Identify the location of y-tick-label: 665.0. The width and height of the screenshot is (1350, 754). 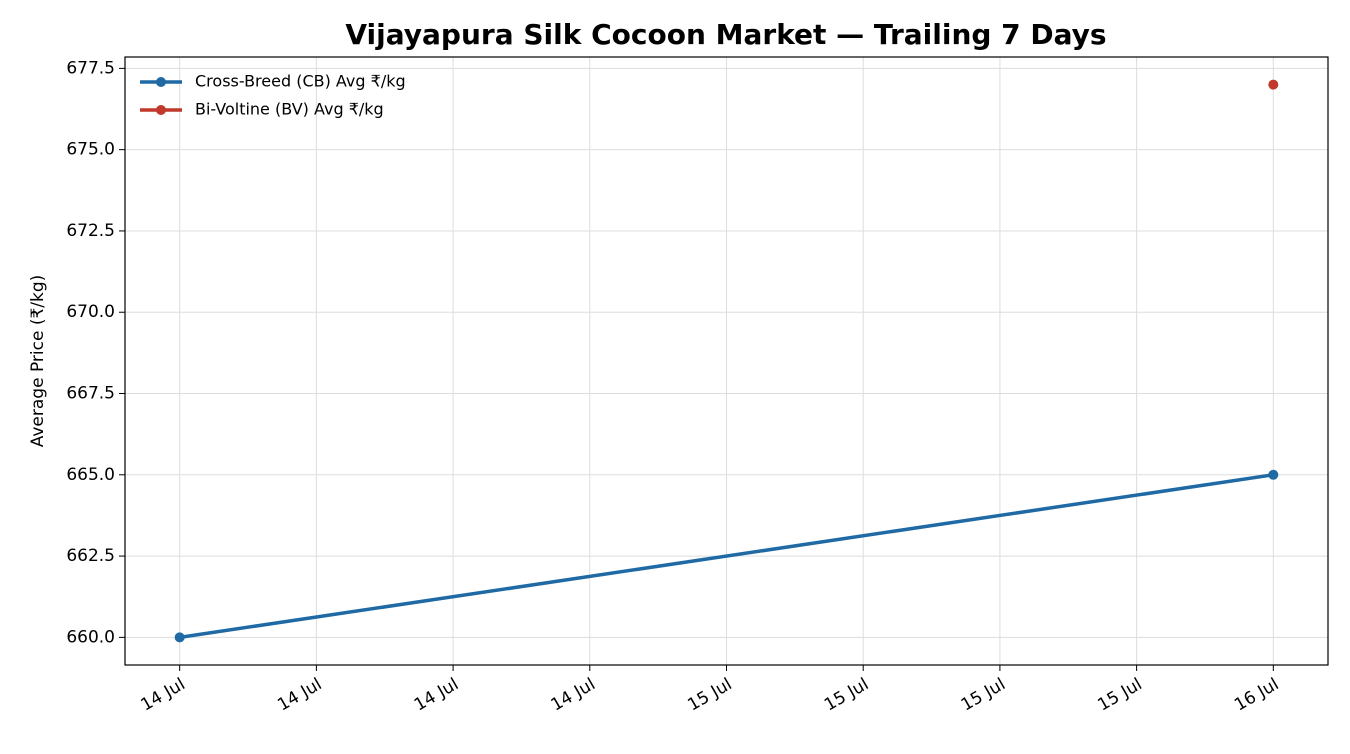
(90, 475).